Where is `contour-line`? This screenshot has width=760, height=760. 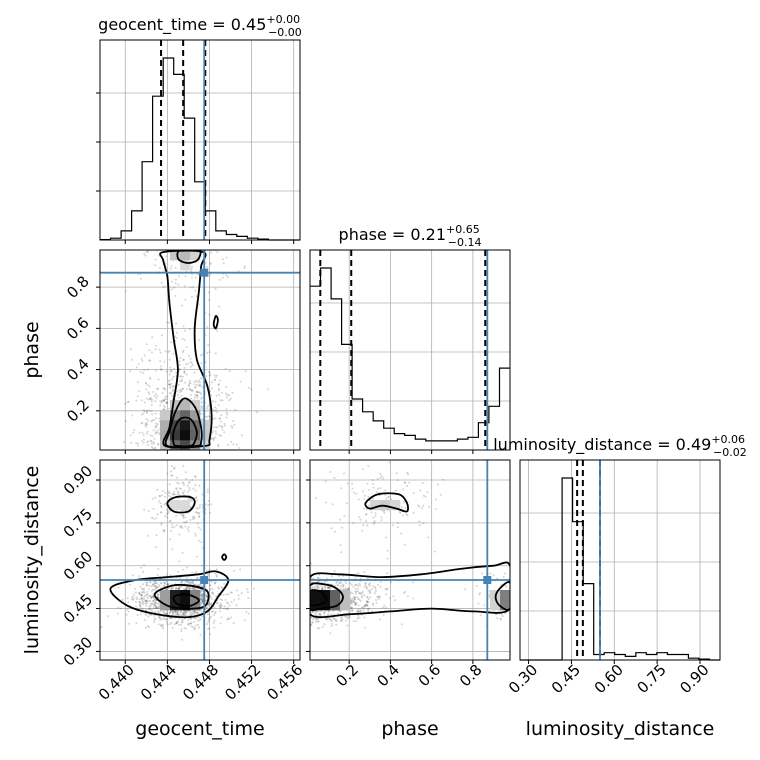
contour-line is located at coordinates (186, 349).